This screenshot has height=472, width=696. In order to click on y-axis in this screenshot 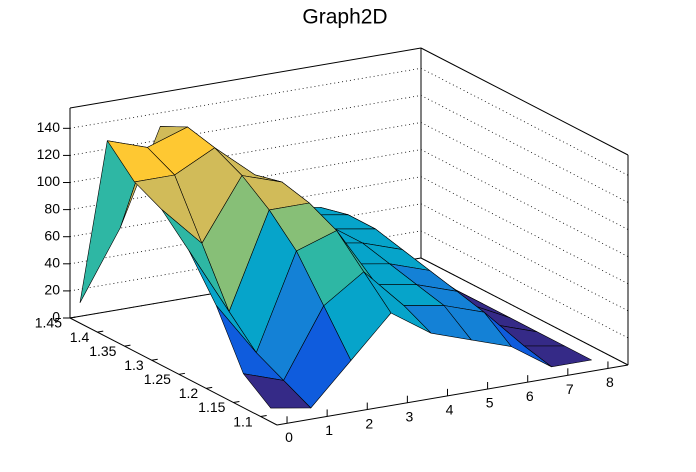, I will do `click(173, 371)`.